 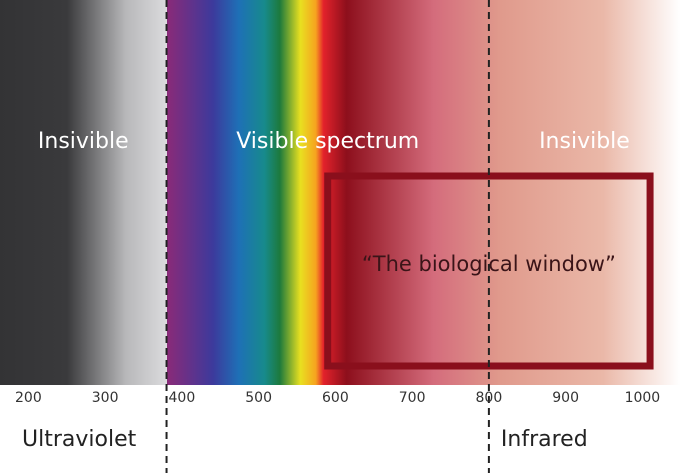 What do you see at coordinates (258, 398) in the screenshot?
I see `tick-label: 500` at bounding box center [258, 398].